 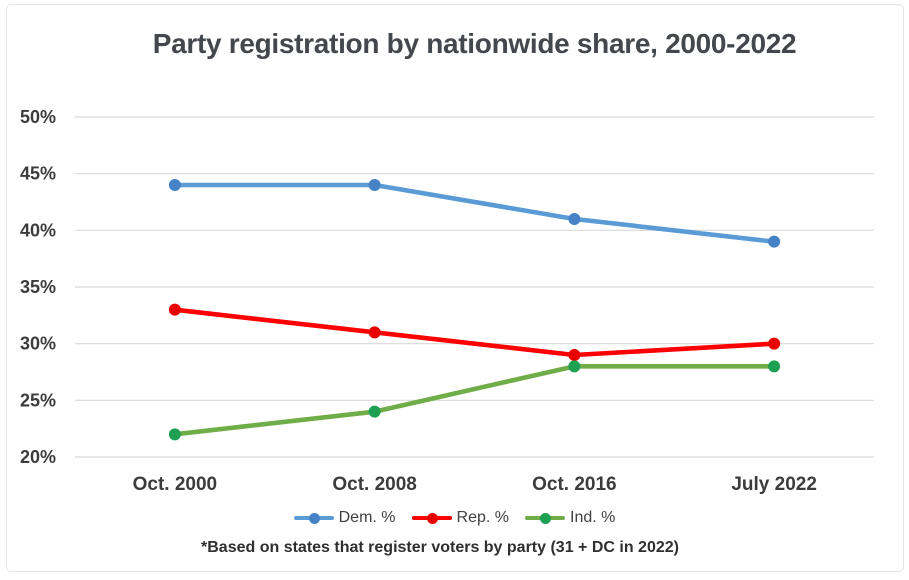 I want to click on legend-swatch-dem, so click(x=313, y=518).